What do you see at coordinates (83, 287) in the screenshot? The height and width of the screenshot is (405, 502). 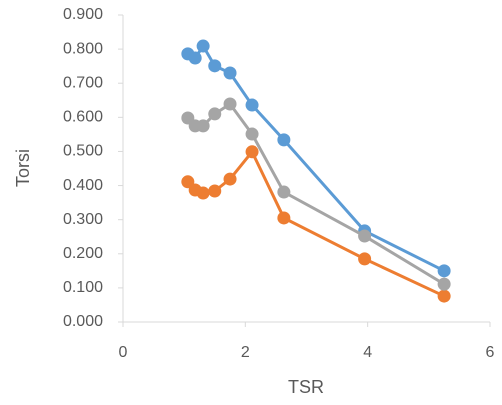 I see `y-tick-label: 0.100` at bounding box center [83, 287].